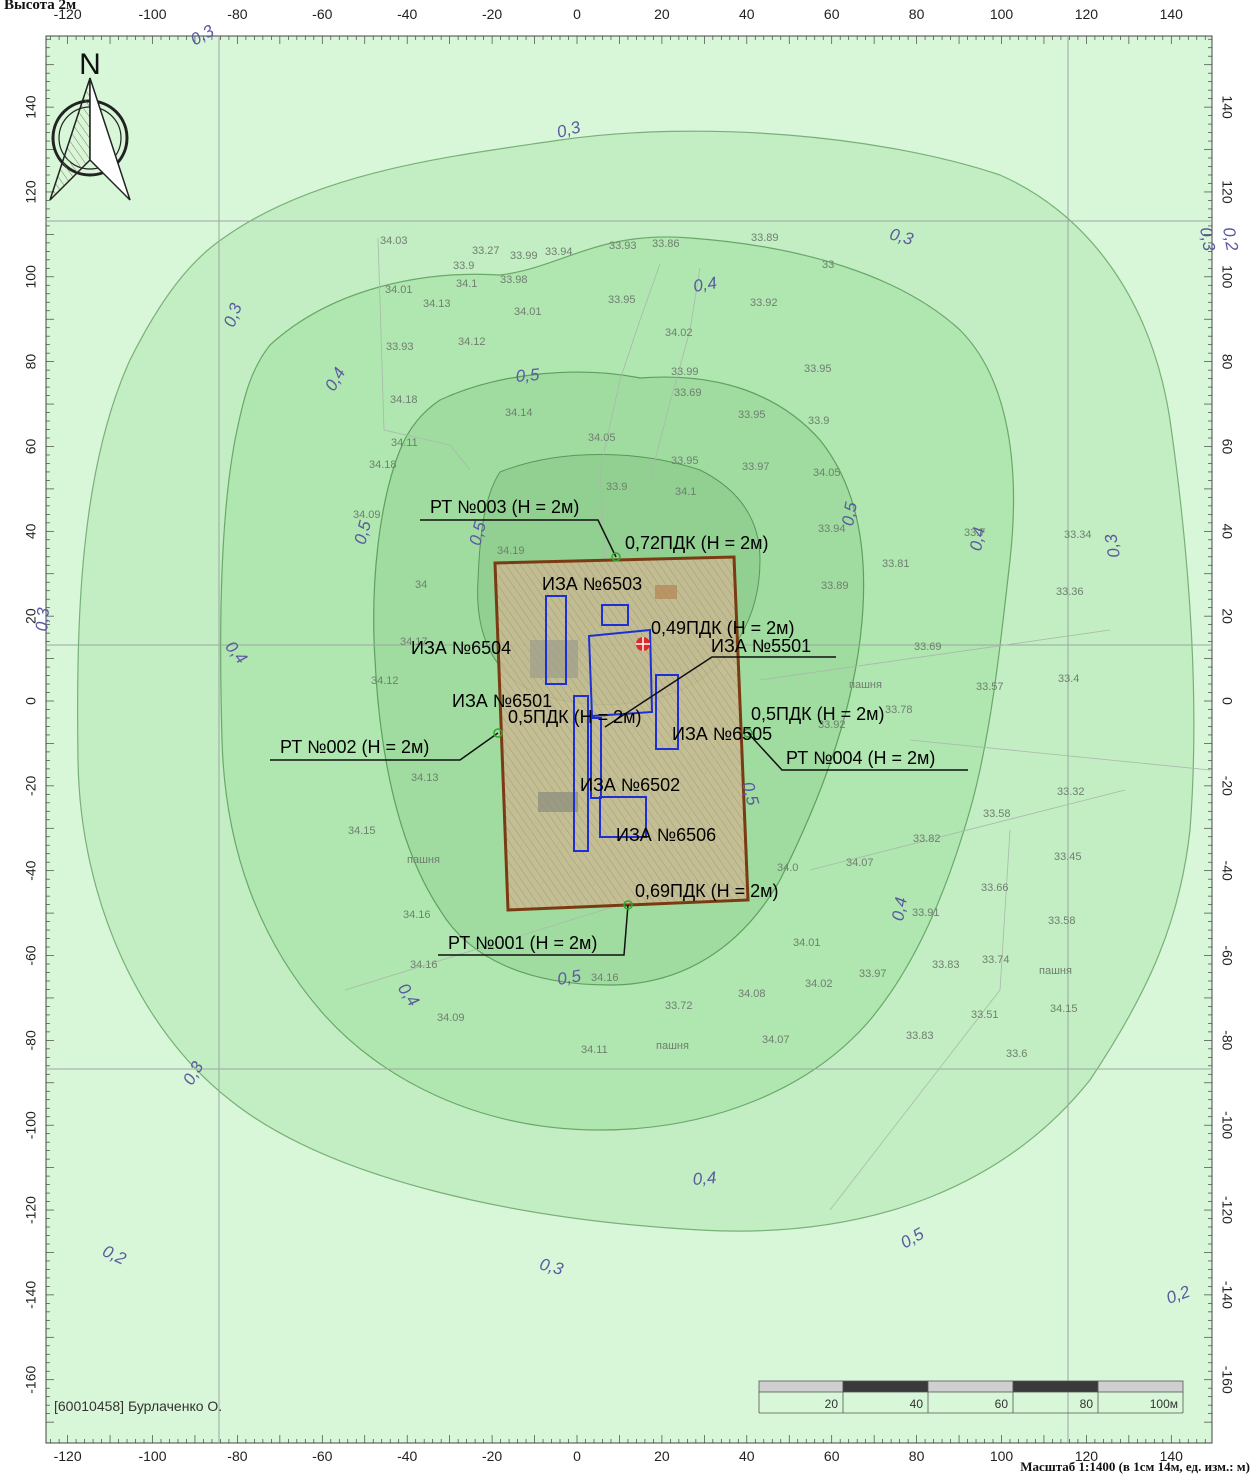 Image resolution: width=1256 pixels, height=1477 pixels. What do you see at coordinates (31, 1380) in the screenshot?
I see `y-tick-label: -160` at bounding box center [31, 1380].